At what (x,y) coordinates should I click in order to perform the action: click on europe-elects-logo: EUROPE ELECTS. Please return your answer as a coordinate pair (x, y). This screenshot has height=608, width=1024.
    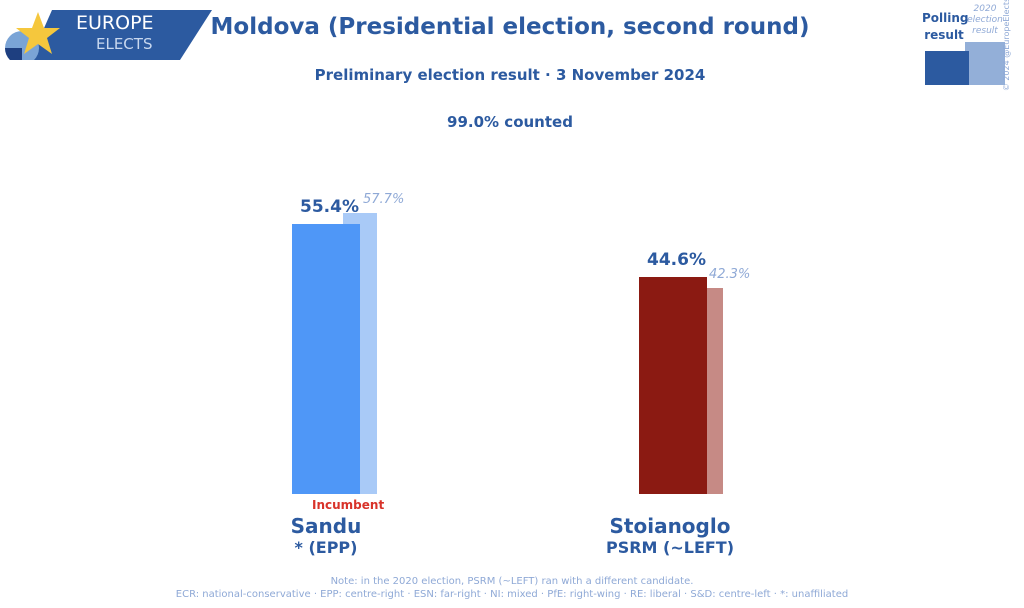
    Looking at the image, I should click on (107, 36).